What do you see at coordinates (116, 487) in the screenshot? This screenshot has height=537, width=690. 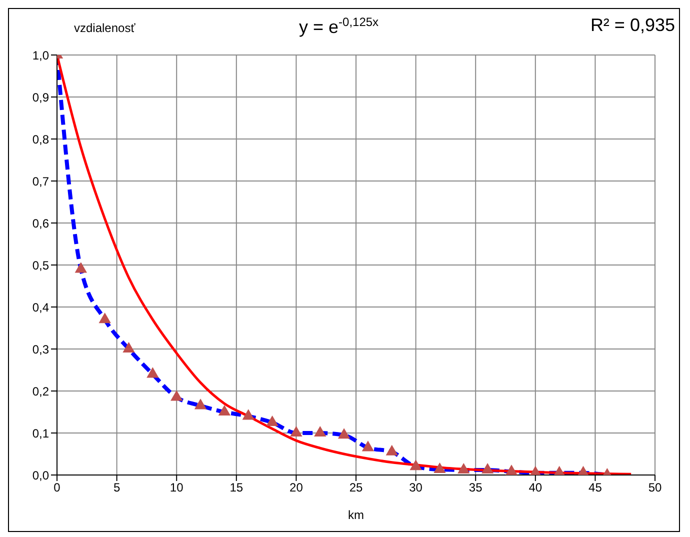 I see `x-tick-label: 5` at bounding box center [116, 487].